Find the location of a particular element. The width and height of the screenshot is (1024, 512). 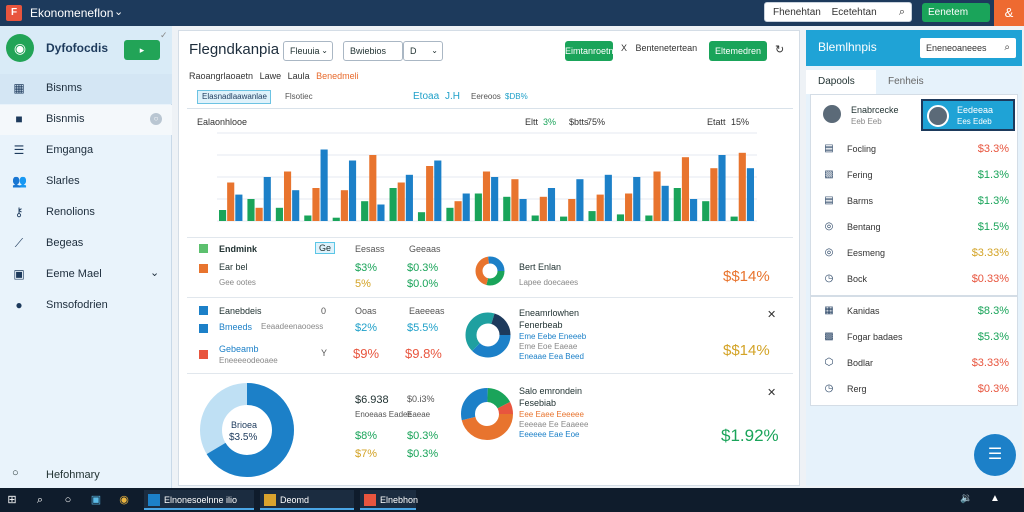

sidebar-item-6: ⟋ Begeas is located at coordinates (86, 244).